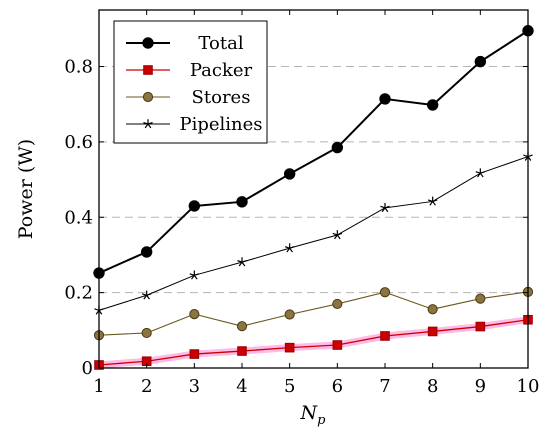 This screenshot has width=550, height=439. Describe the element at coordinates (221, 70) in the screenshot. I see `legend-label: Packer` at that location.